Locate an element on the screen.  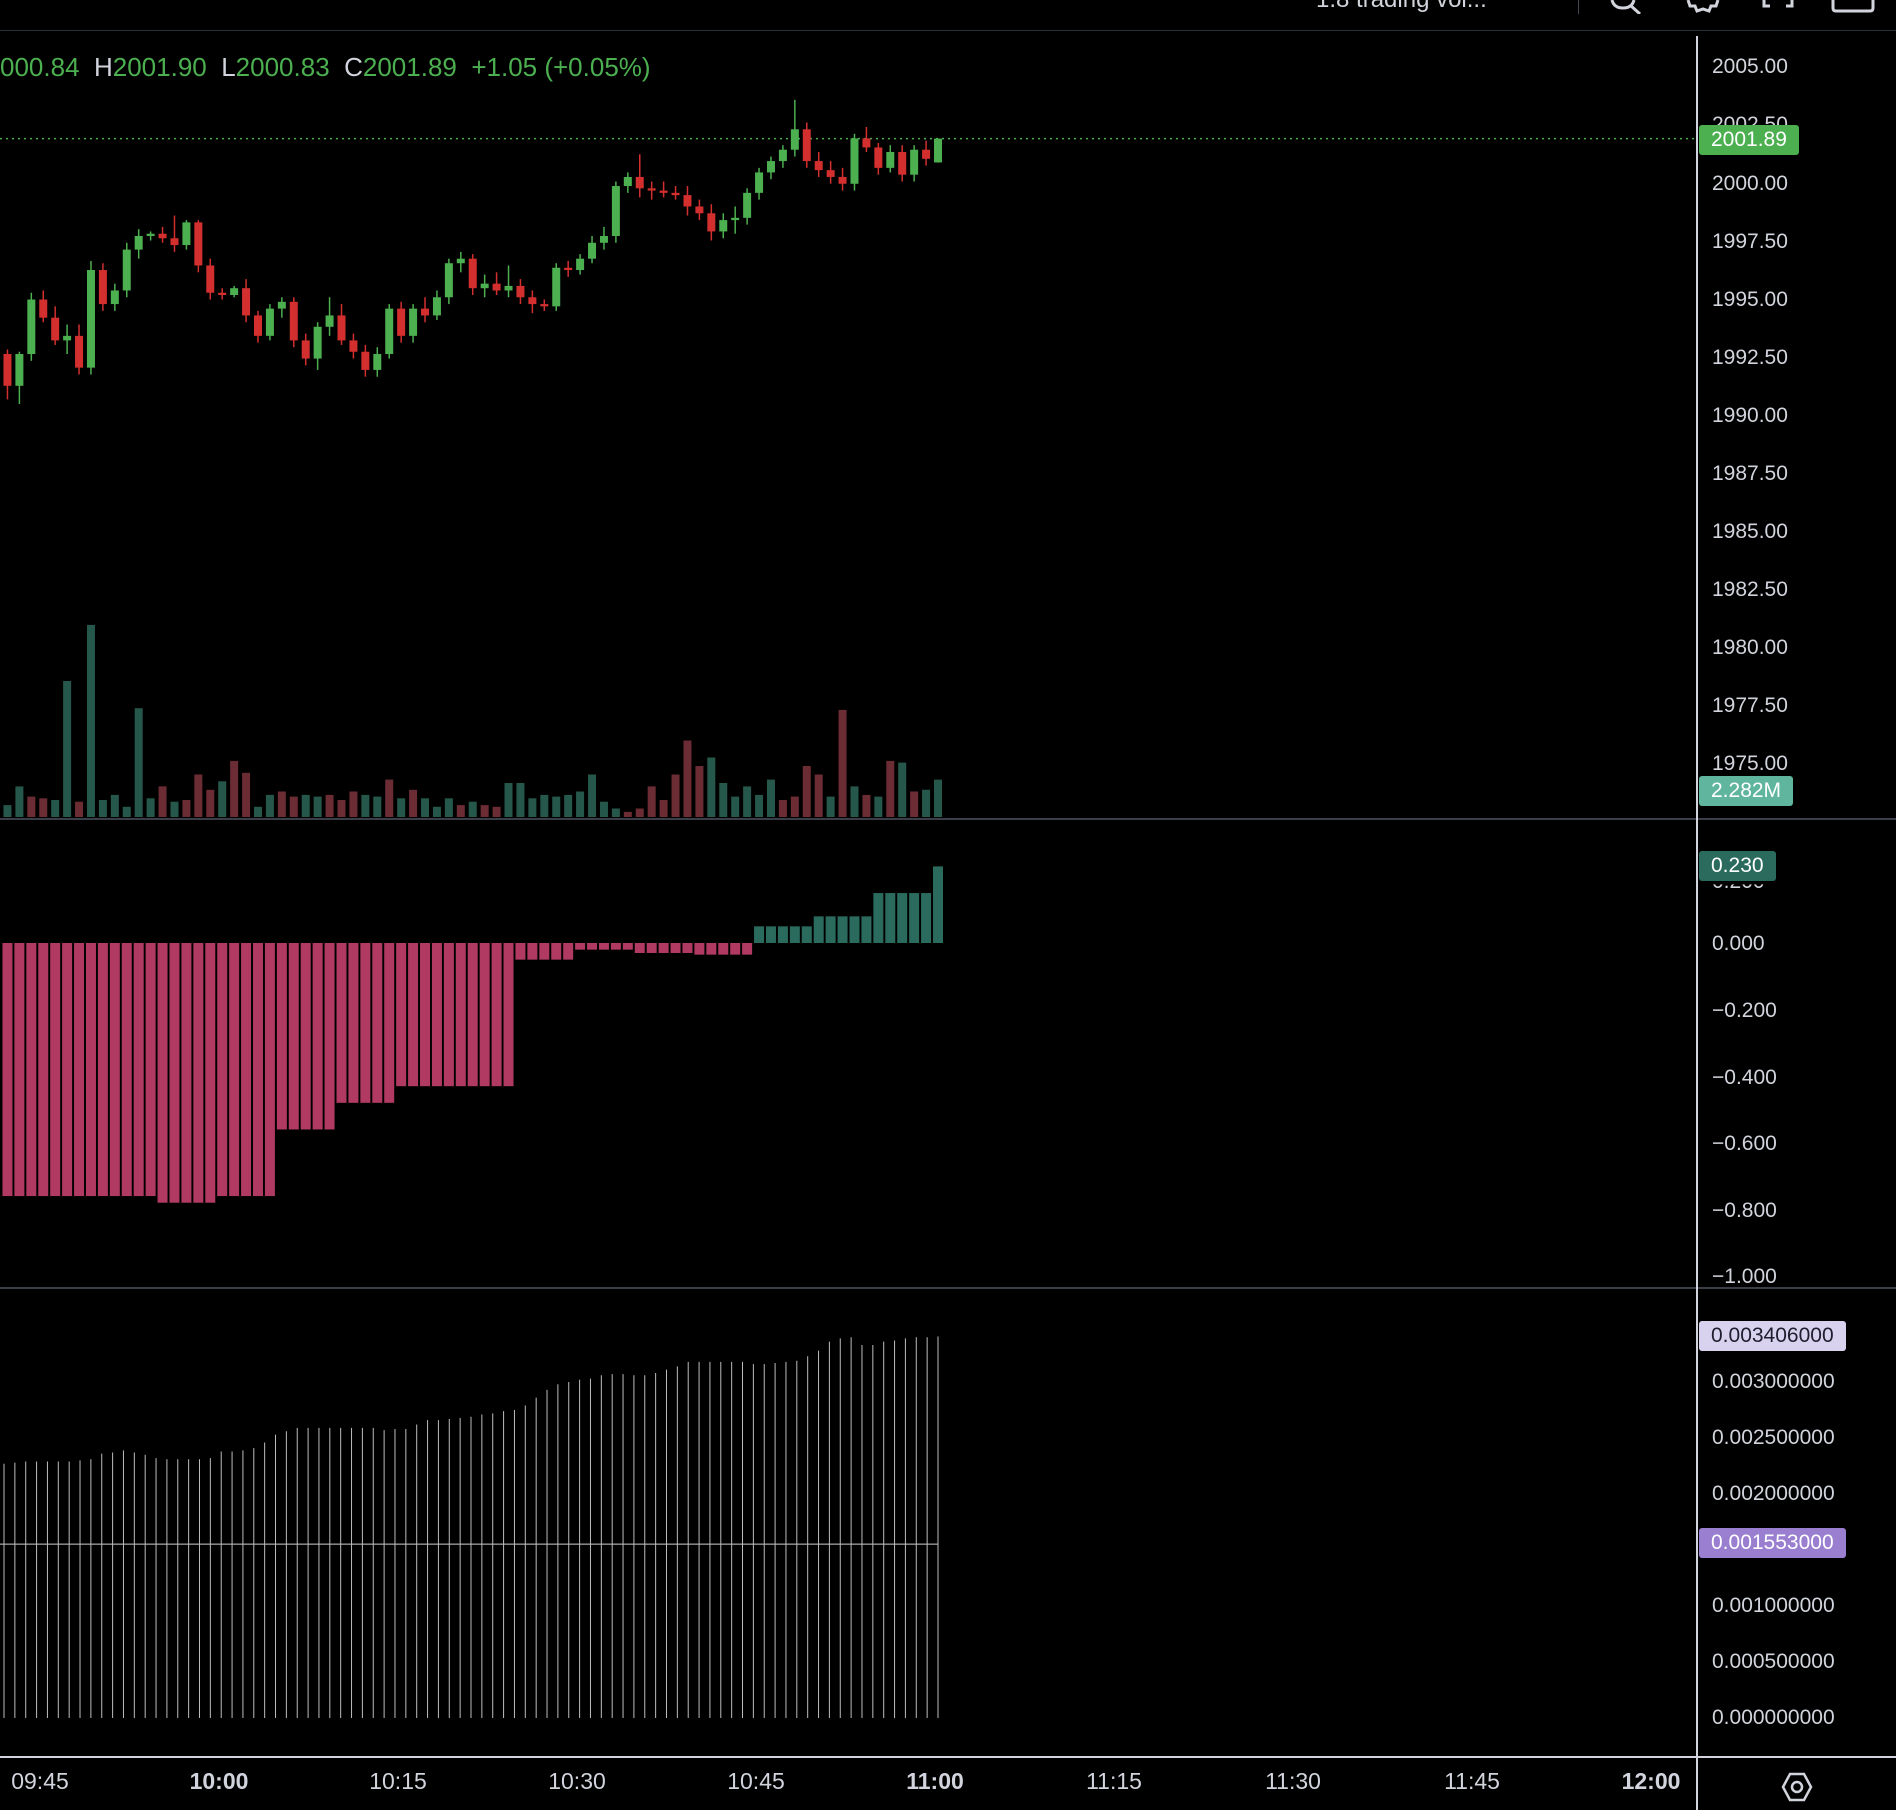
osc-tick-label: −1.000 is located at coordinates (1744, 1276).